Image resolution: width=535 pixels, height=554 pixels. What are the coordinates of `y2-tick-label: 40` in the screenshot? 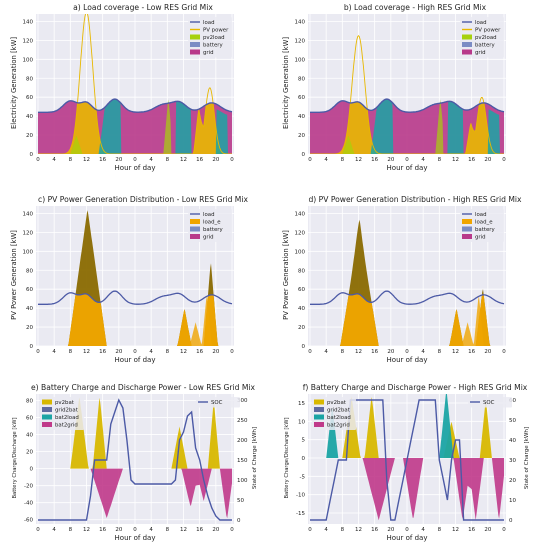 It's located at (512, 441).